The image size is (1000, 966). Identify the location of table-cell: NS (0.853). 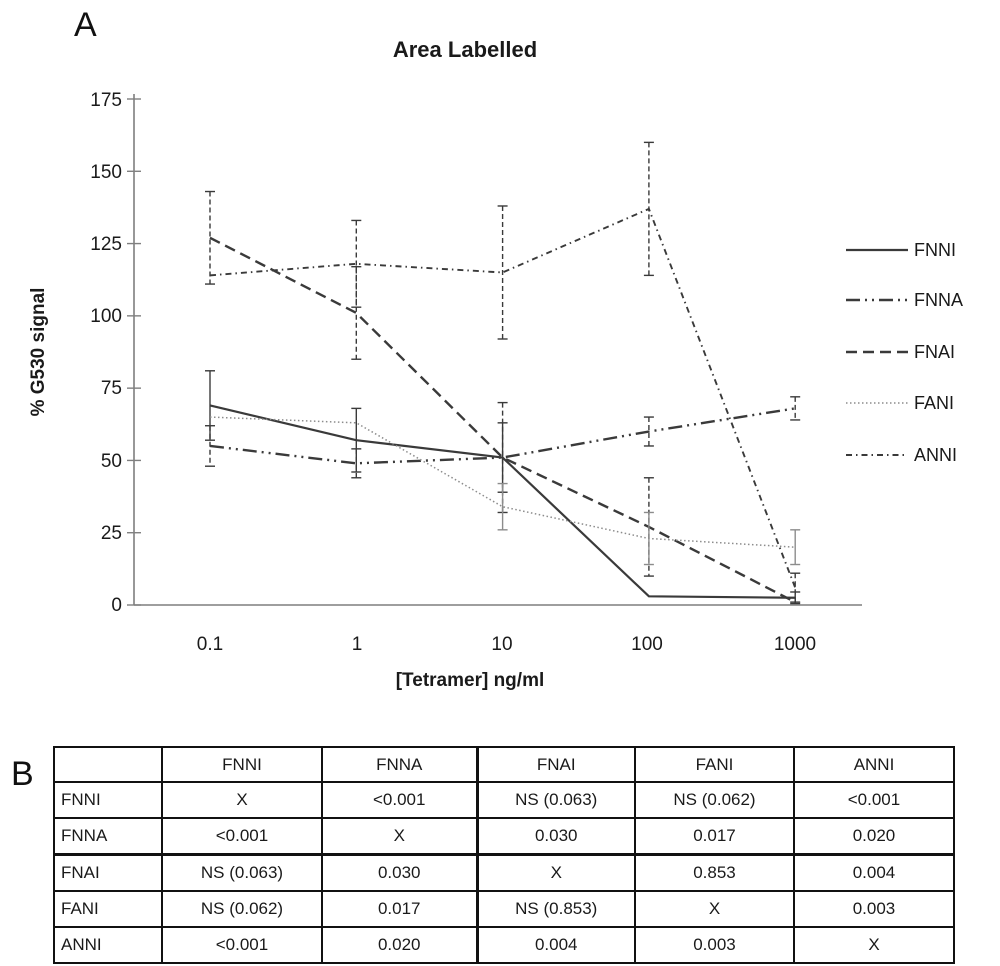
(555, 909).